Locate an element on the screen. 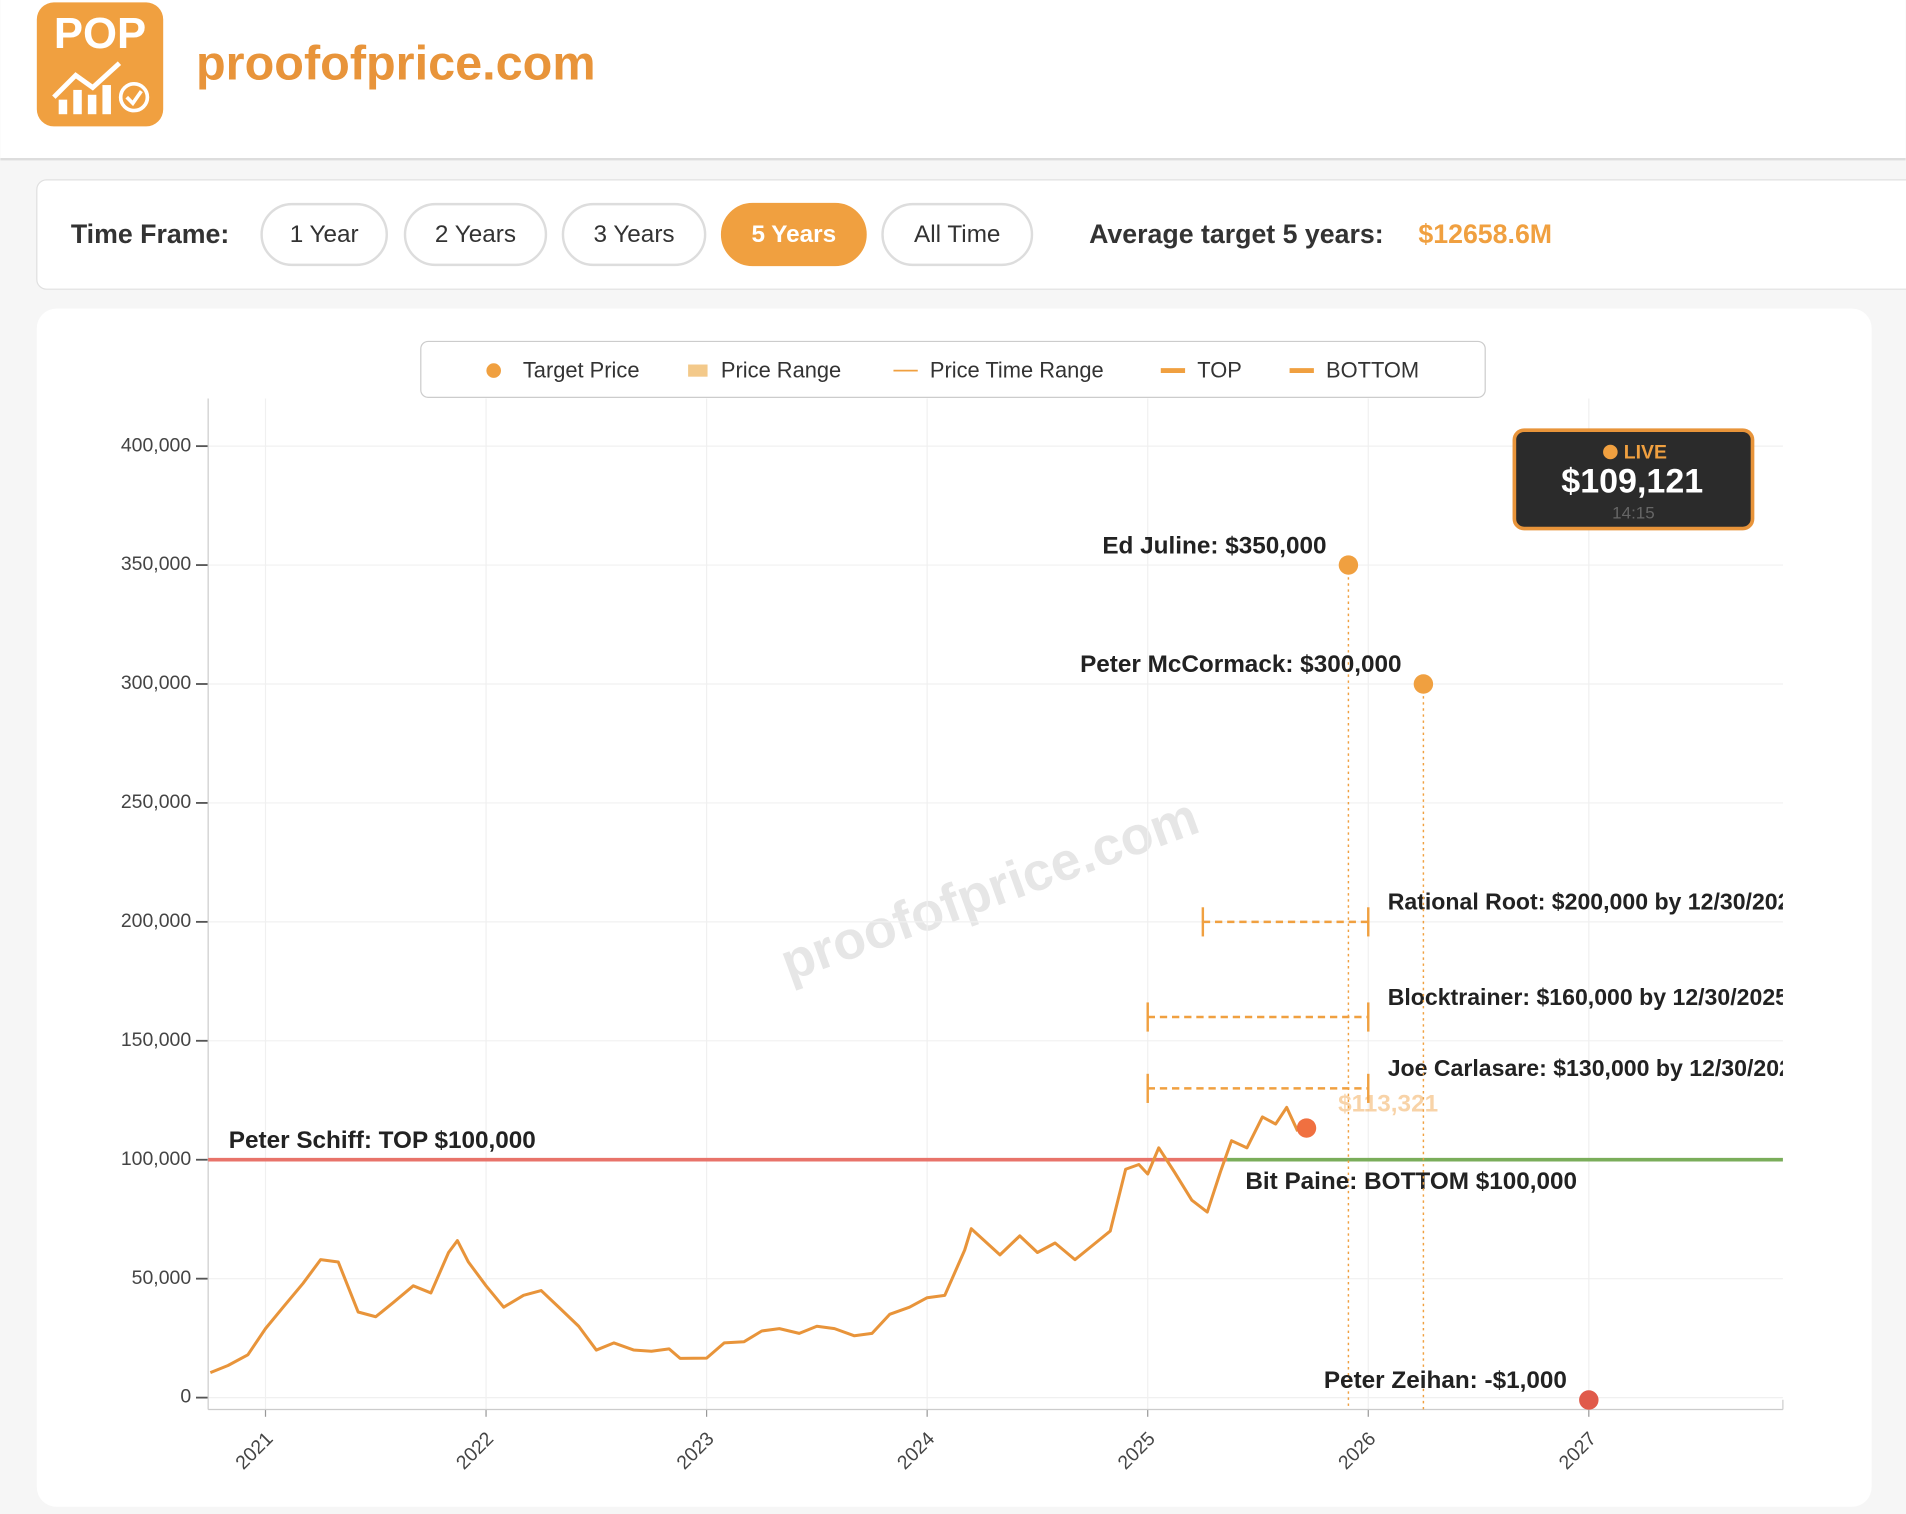  button-label: 3 Years is located at coordinates (634, 234).